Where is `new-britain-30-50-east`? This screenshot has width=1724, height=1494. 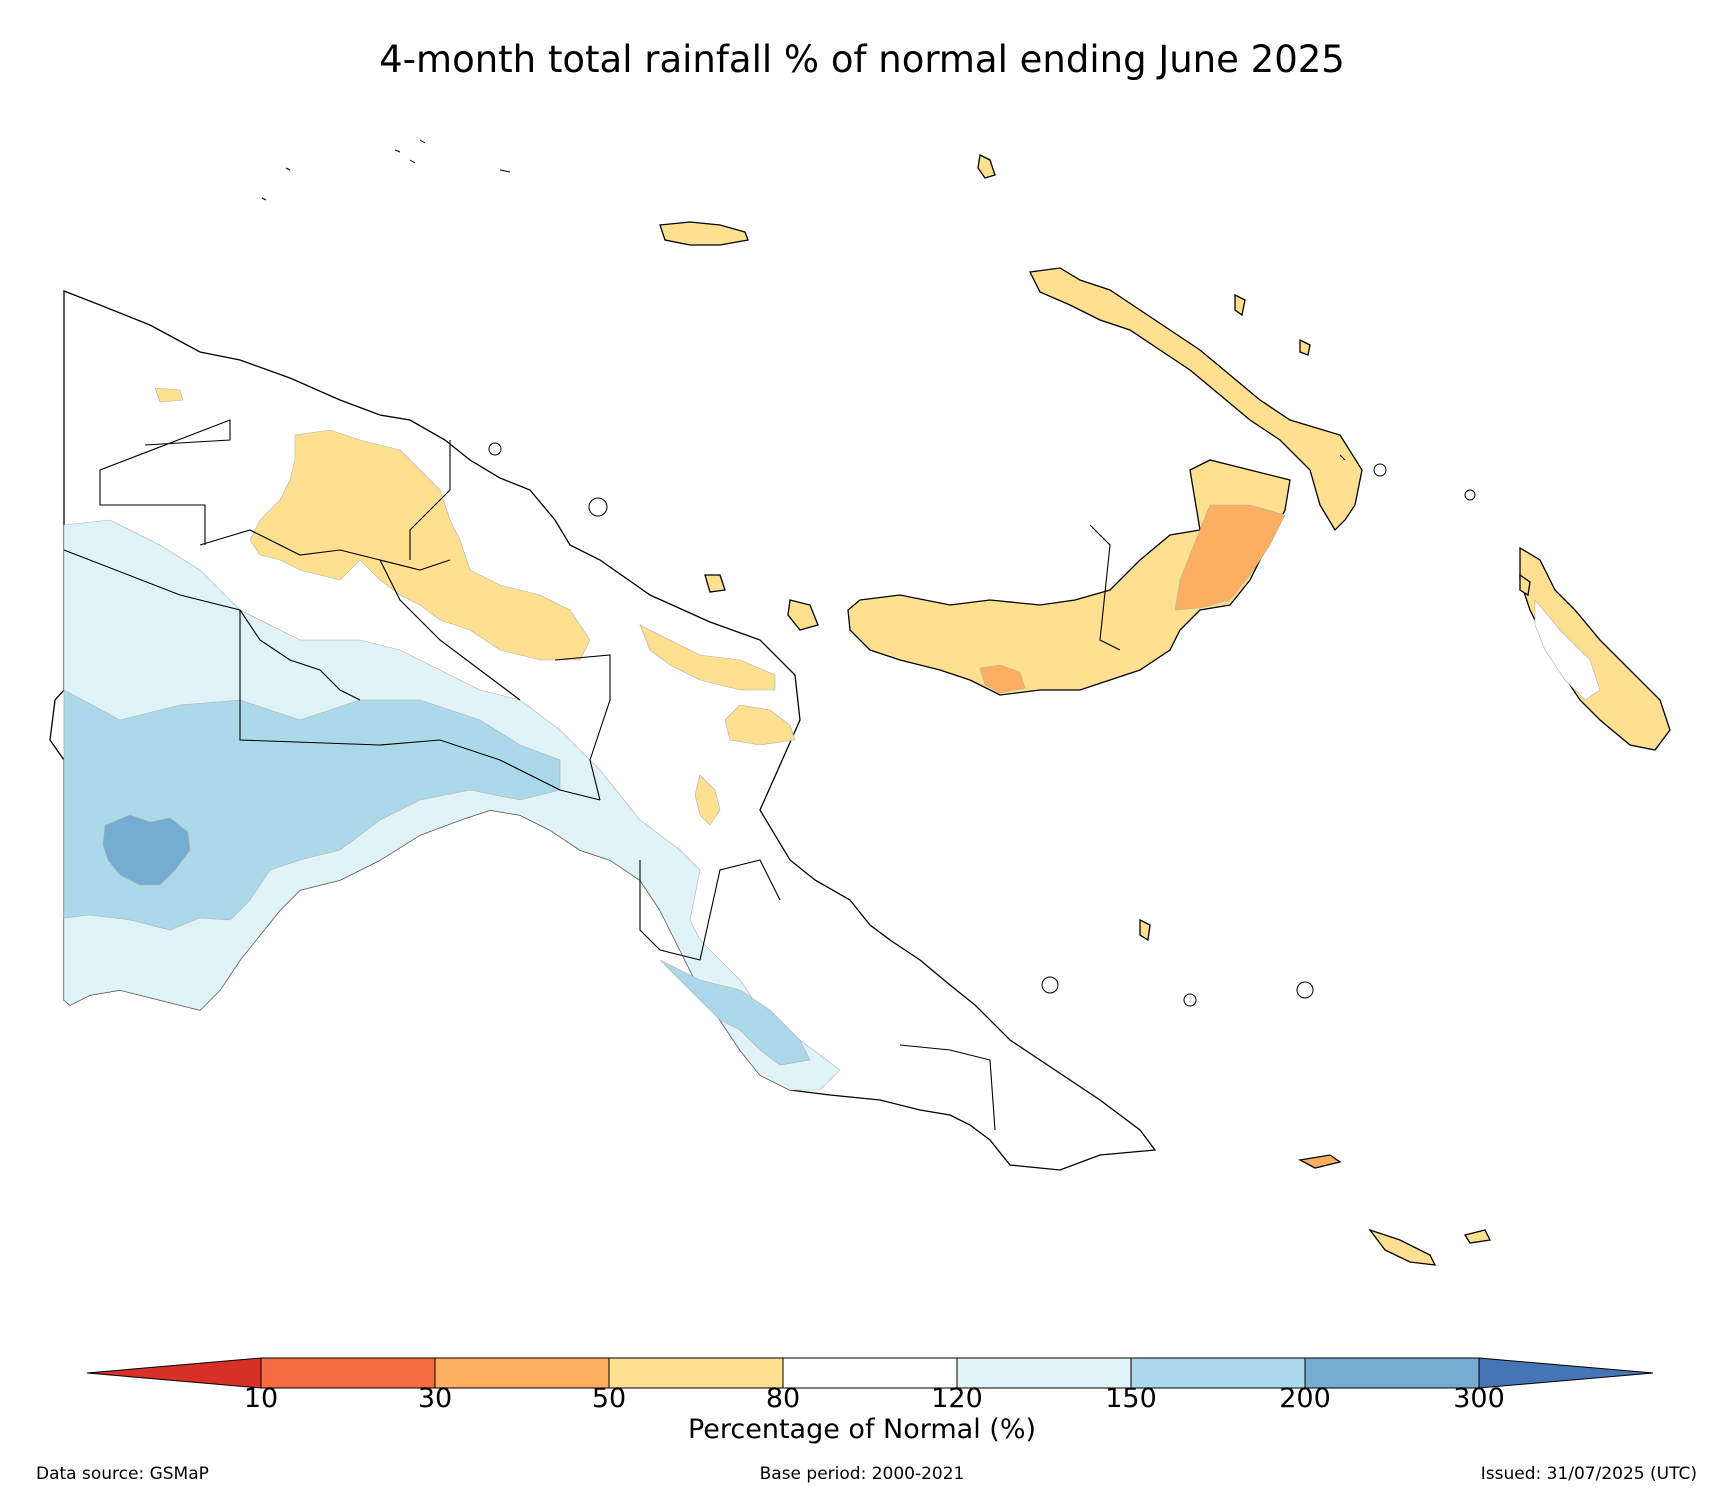 new-britain-30-50-east is located at coordinates (1230, 557).